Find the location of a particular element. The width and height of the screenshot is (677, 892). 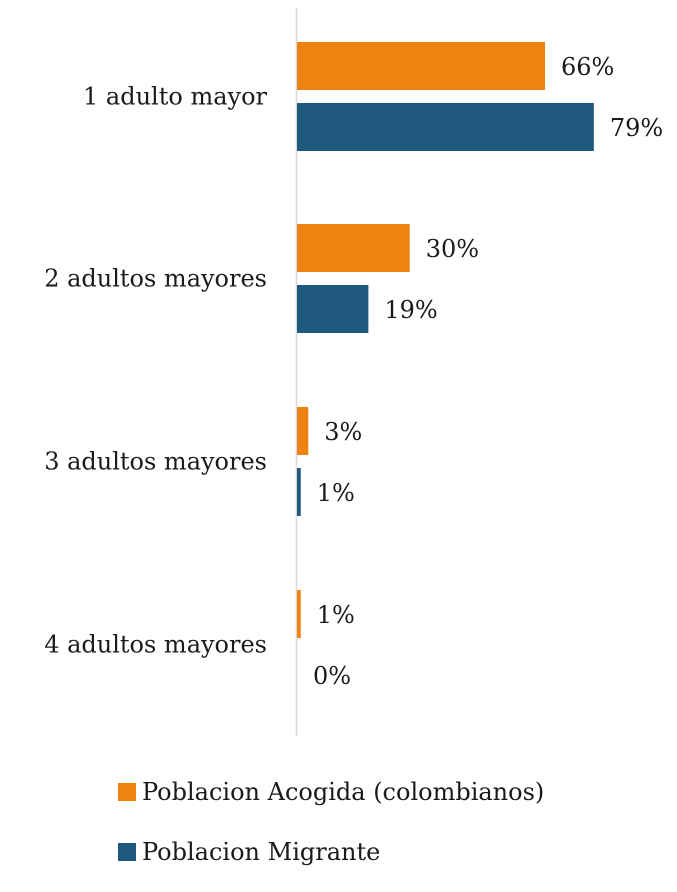

data-label-migrante: 0% is located at coordinates (332, 676).